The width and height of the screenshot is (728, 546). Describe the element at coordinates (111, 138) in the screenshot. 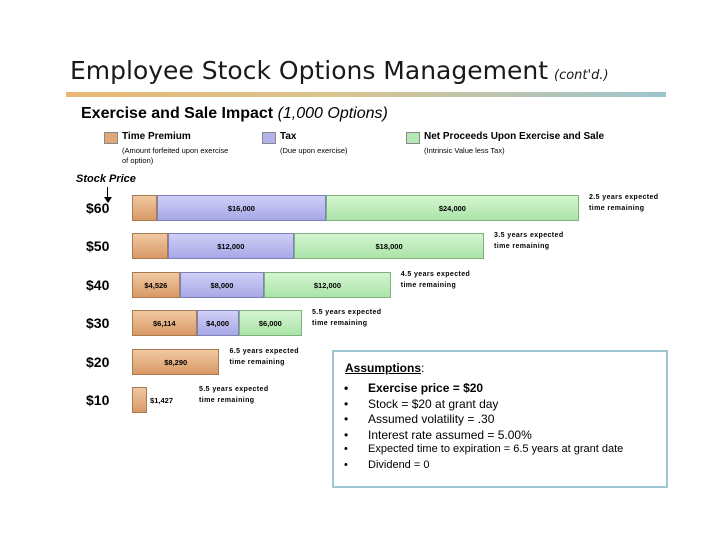

I see `legend-swatch-time-premium` at that location.